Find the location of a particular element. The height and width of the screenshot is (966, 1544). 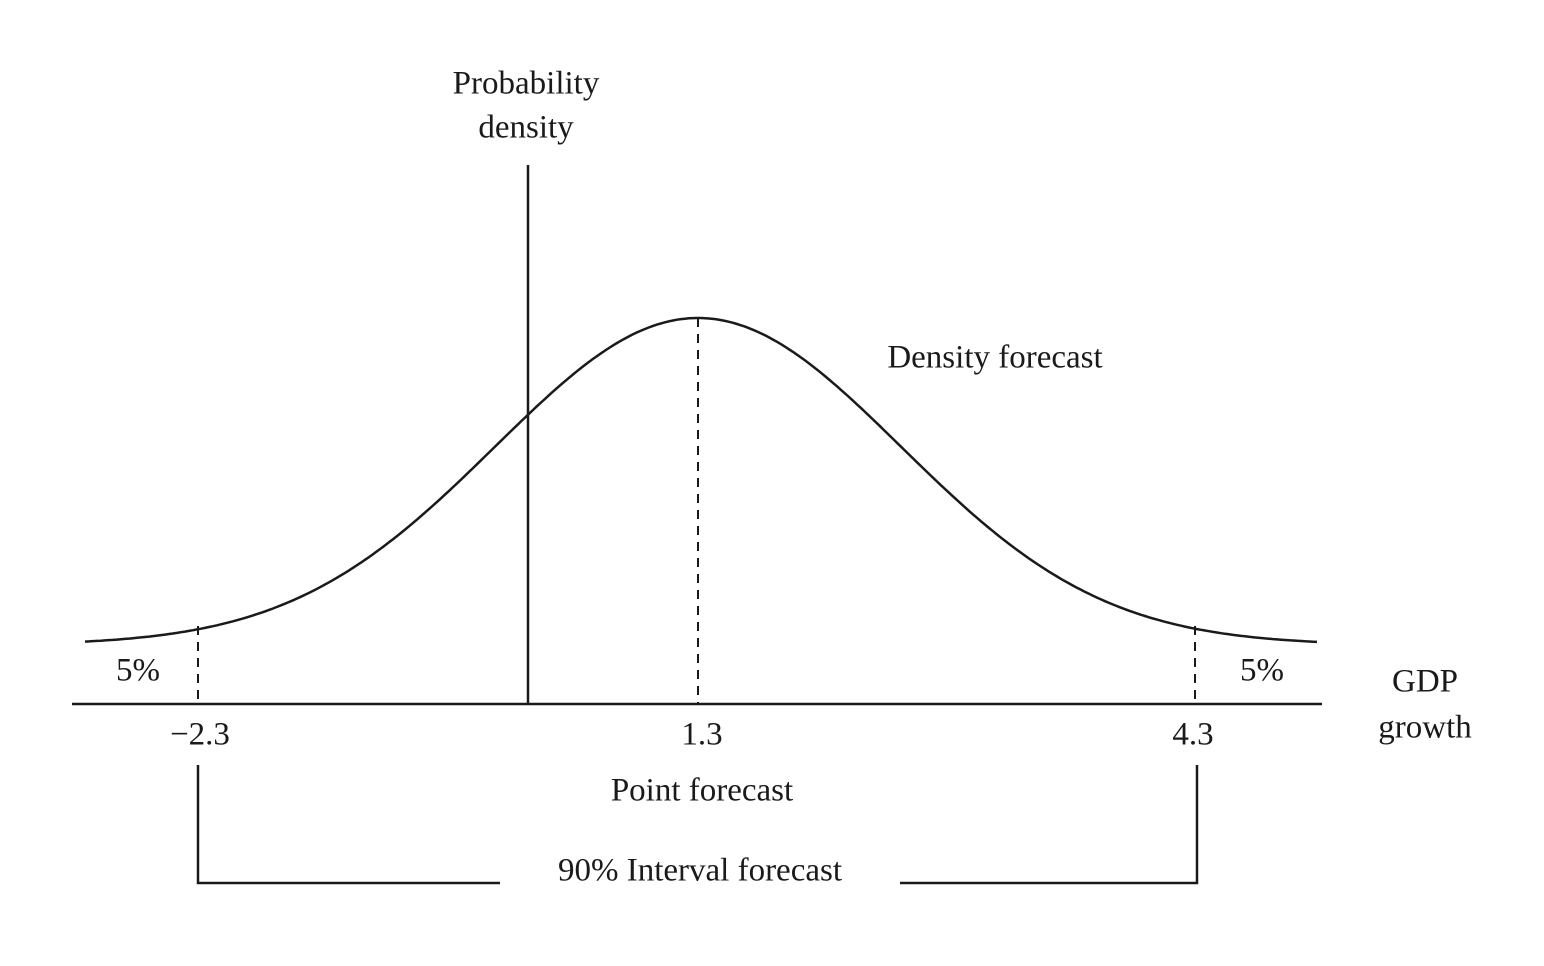

y-axis-label: Probability is located at coordinates (526, 84).